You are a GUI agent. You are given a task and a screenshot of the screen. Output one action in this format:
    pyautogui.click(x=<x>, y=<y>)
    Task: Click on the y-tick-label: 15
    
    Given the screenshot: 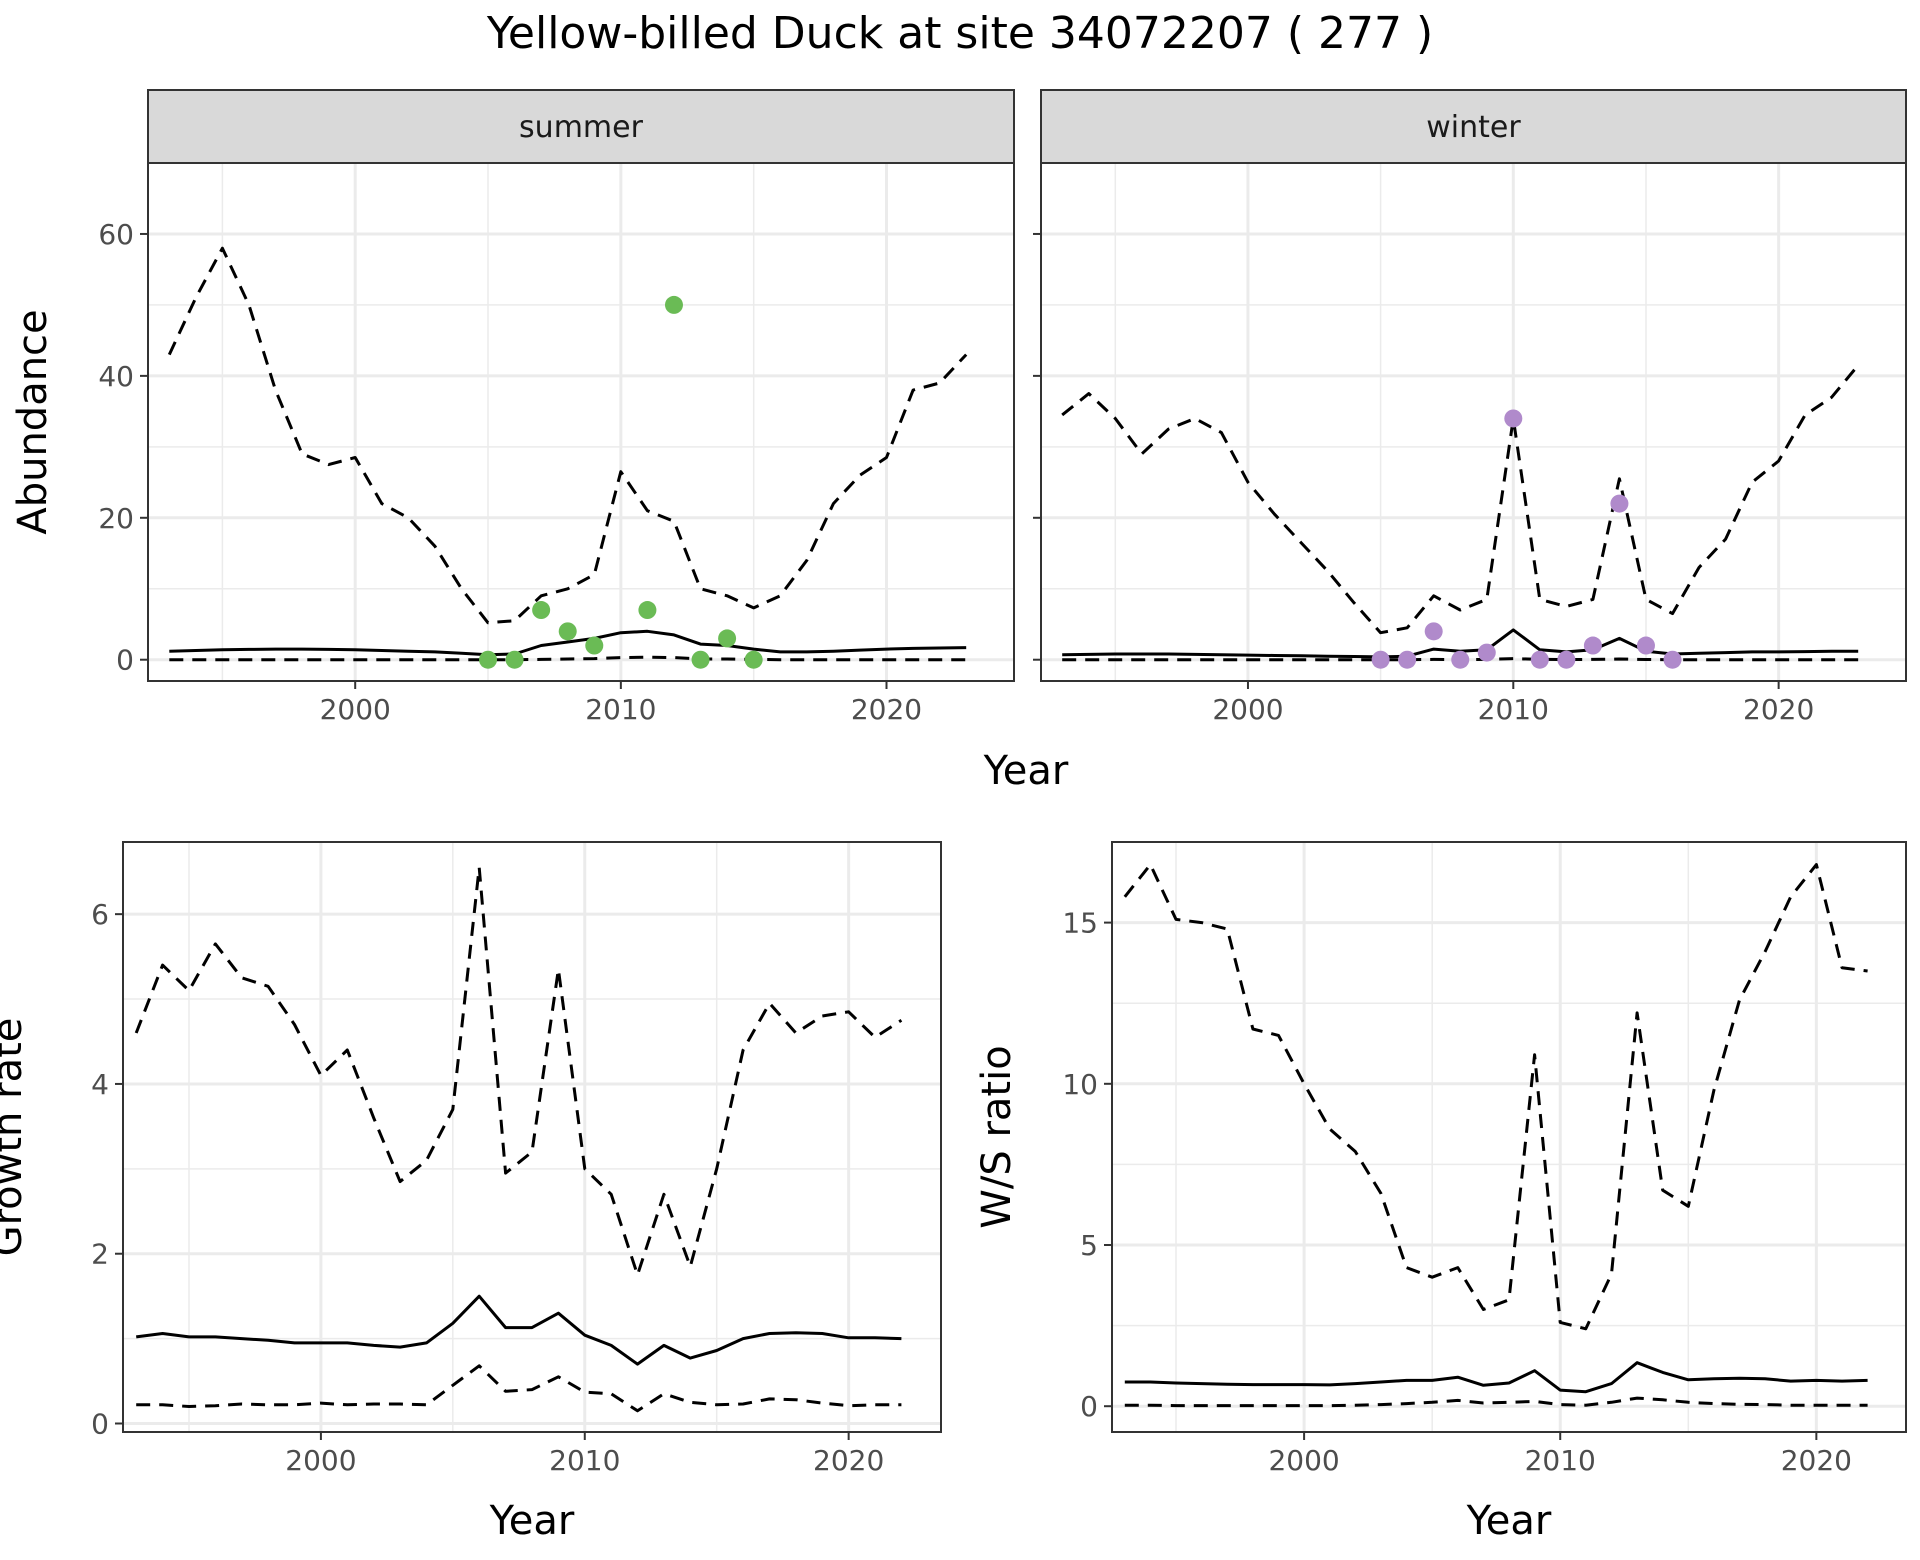 What is the action you would take?
    pyautogui.click(x=1080, y=923)
    